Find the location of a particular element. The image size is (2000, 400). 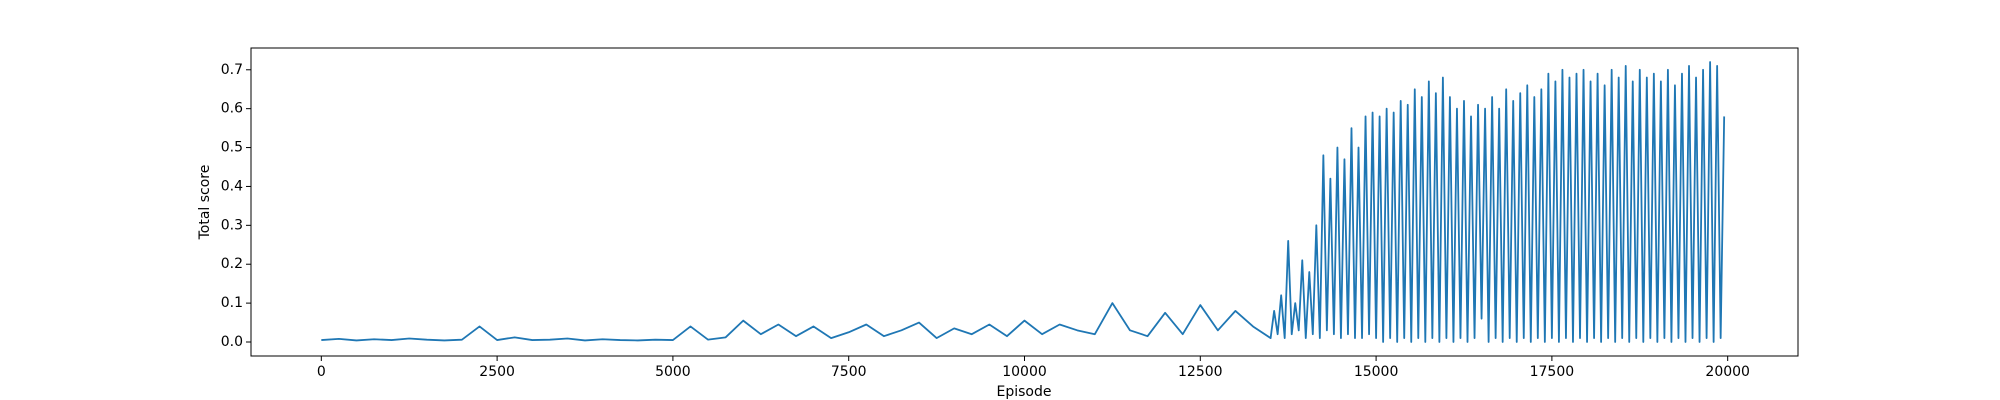

y-tick-label: 0.6 is located at coordinates (232, 109).